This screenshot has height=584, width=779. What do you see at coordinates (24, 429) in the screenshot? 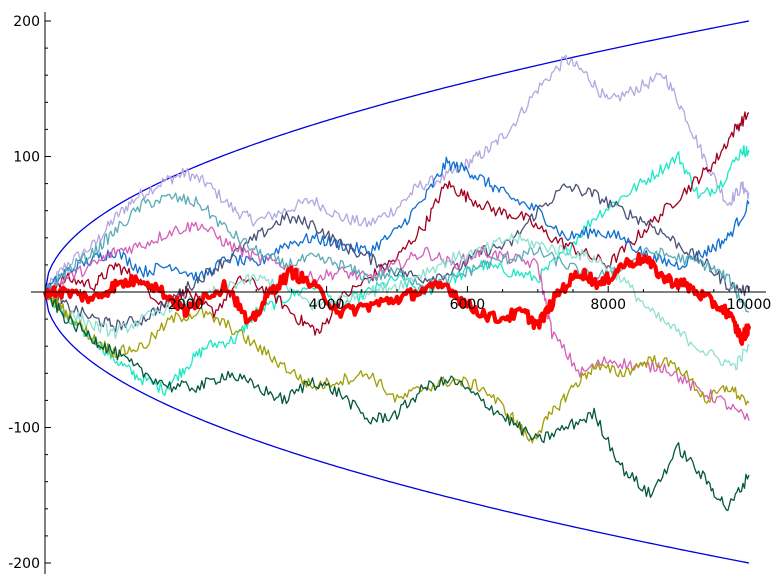
I see `y-tick-label: -100` at bounding box center [24, 429].